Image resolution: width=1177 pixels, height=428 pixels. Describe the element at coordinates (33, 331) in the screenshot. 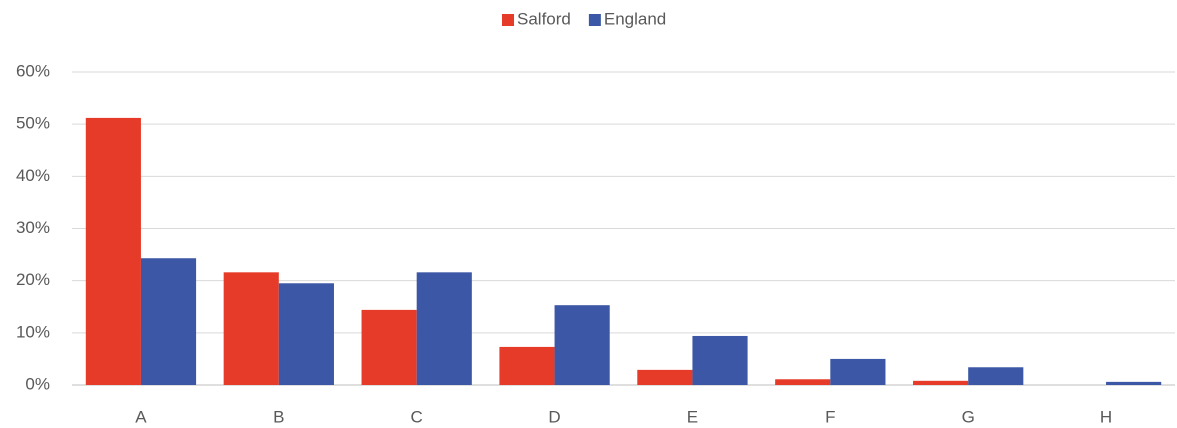

I see `y-tick-label: 10%` at that location.